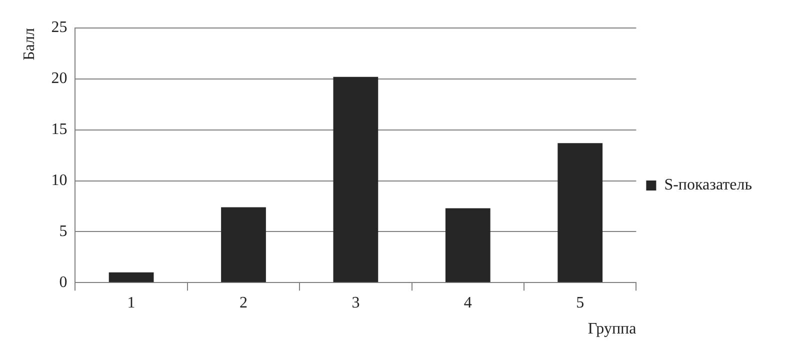 The width and height of the screenshot is (800, 355). Describe the element at coordinates (612, 329) in the screenshot. I see `x-axis-title: Группа` at that location.